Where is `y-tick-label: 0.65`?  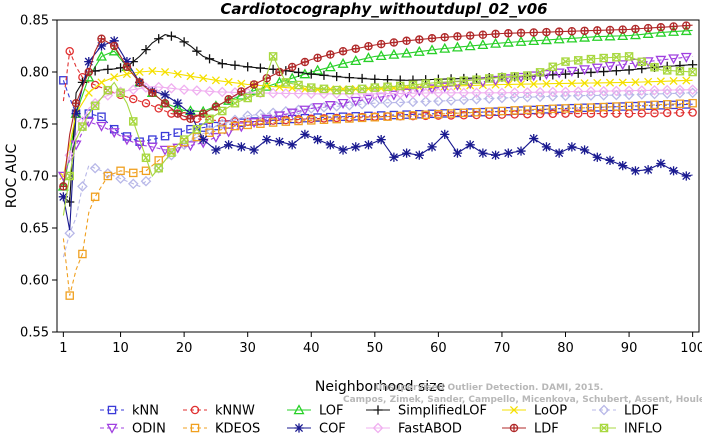 y-tick-label: 0.65 is located at coordinates (34, 229).